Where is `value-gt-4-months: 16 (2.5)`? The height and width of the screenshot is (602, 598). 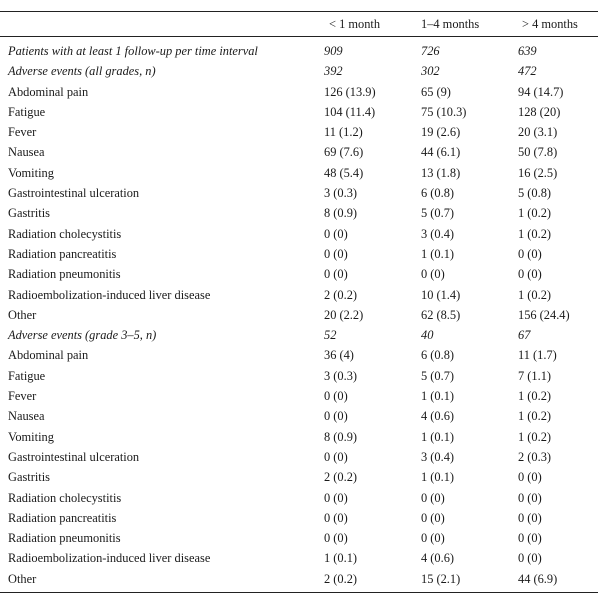 value-gt-4-months: 16 (2.5) is located at coordinates (538, 172).